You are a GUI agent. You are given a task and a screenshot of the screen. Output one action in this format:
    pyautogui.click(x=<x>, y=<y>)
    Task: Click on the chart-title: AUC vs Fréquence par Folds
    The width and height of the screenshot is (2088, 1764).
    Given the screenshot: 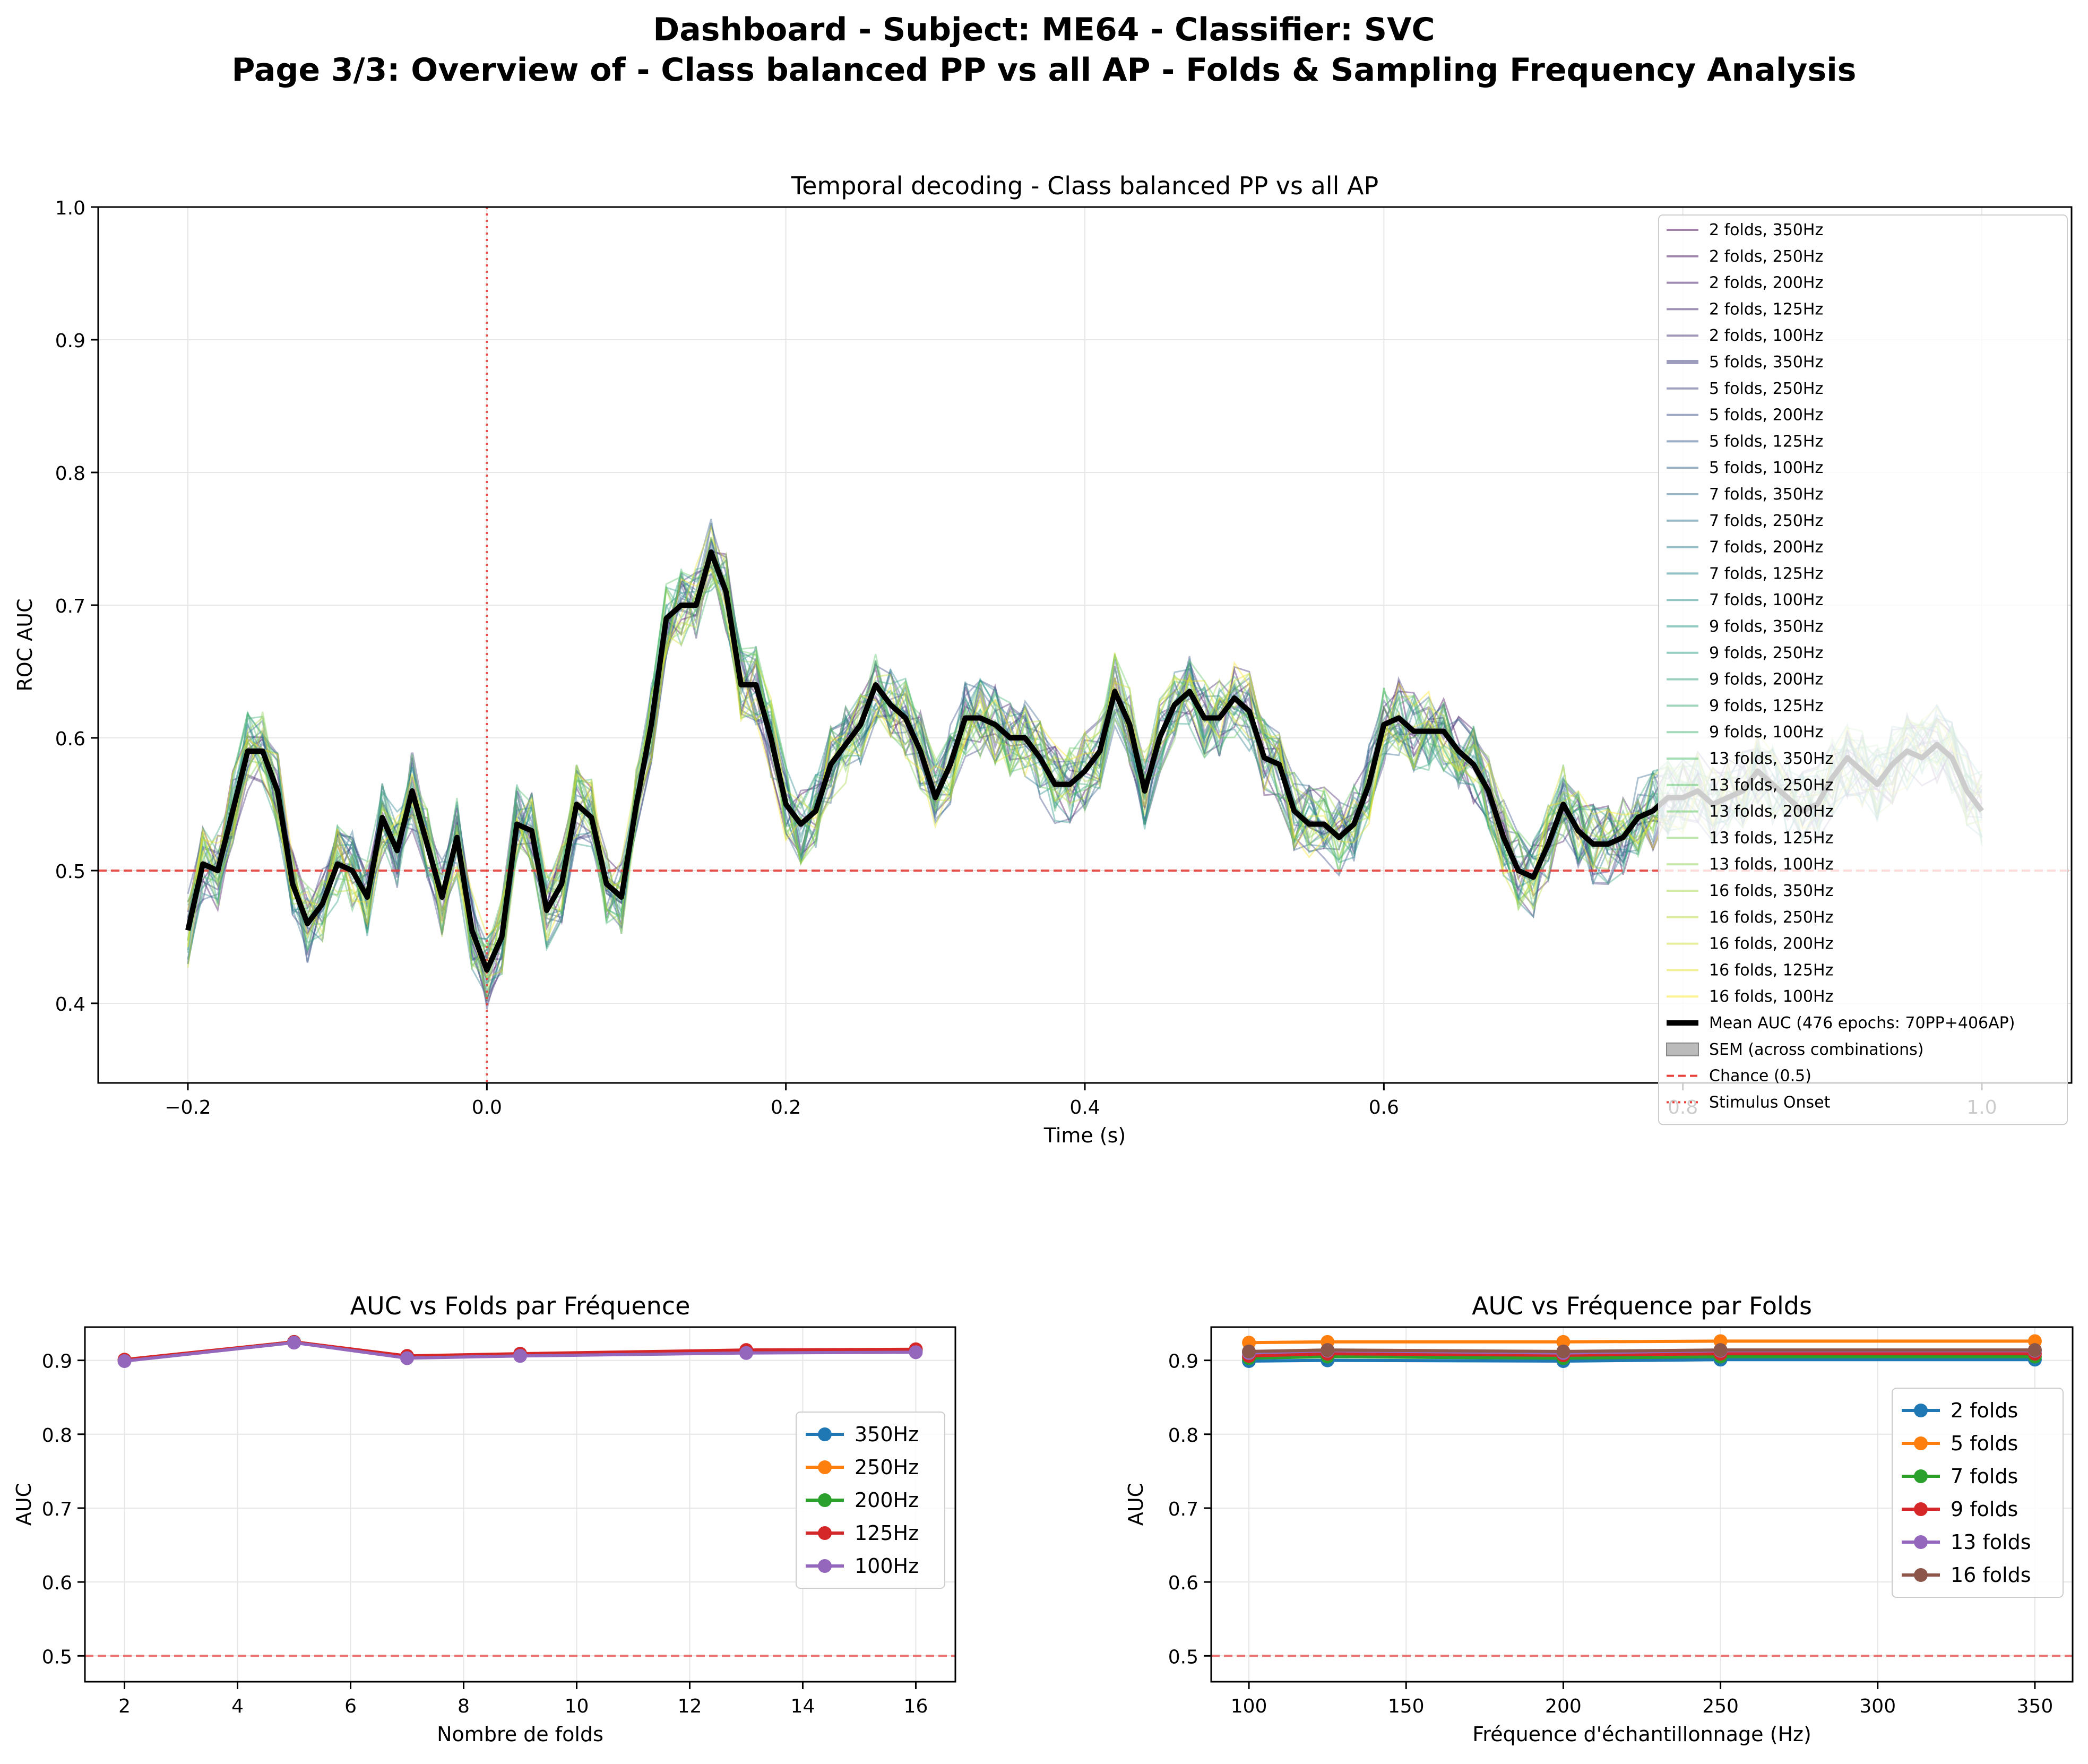 What is the action you would take?
    pyautogui.click(x=1642, y=1306)
    